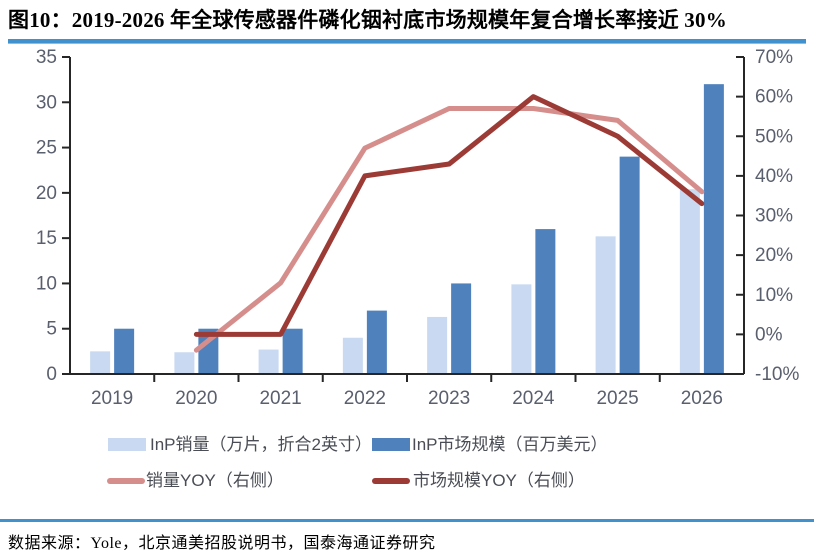 This screenshot has height=558, width=814. What do you see at coordinates (774, 295) in the screenshot?
I see `svg-text: 10%` at bounding box center [774, 295].